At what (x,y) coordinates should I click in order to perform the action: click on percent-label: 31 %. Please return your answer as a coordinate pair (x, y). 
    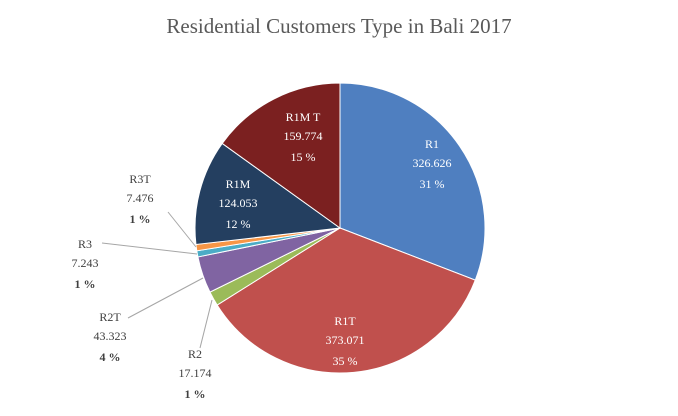
    Looking at the image, I should click on (432, 184).